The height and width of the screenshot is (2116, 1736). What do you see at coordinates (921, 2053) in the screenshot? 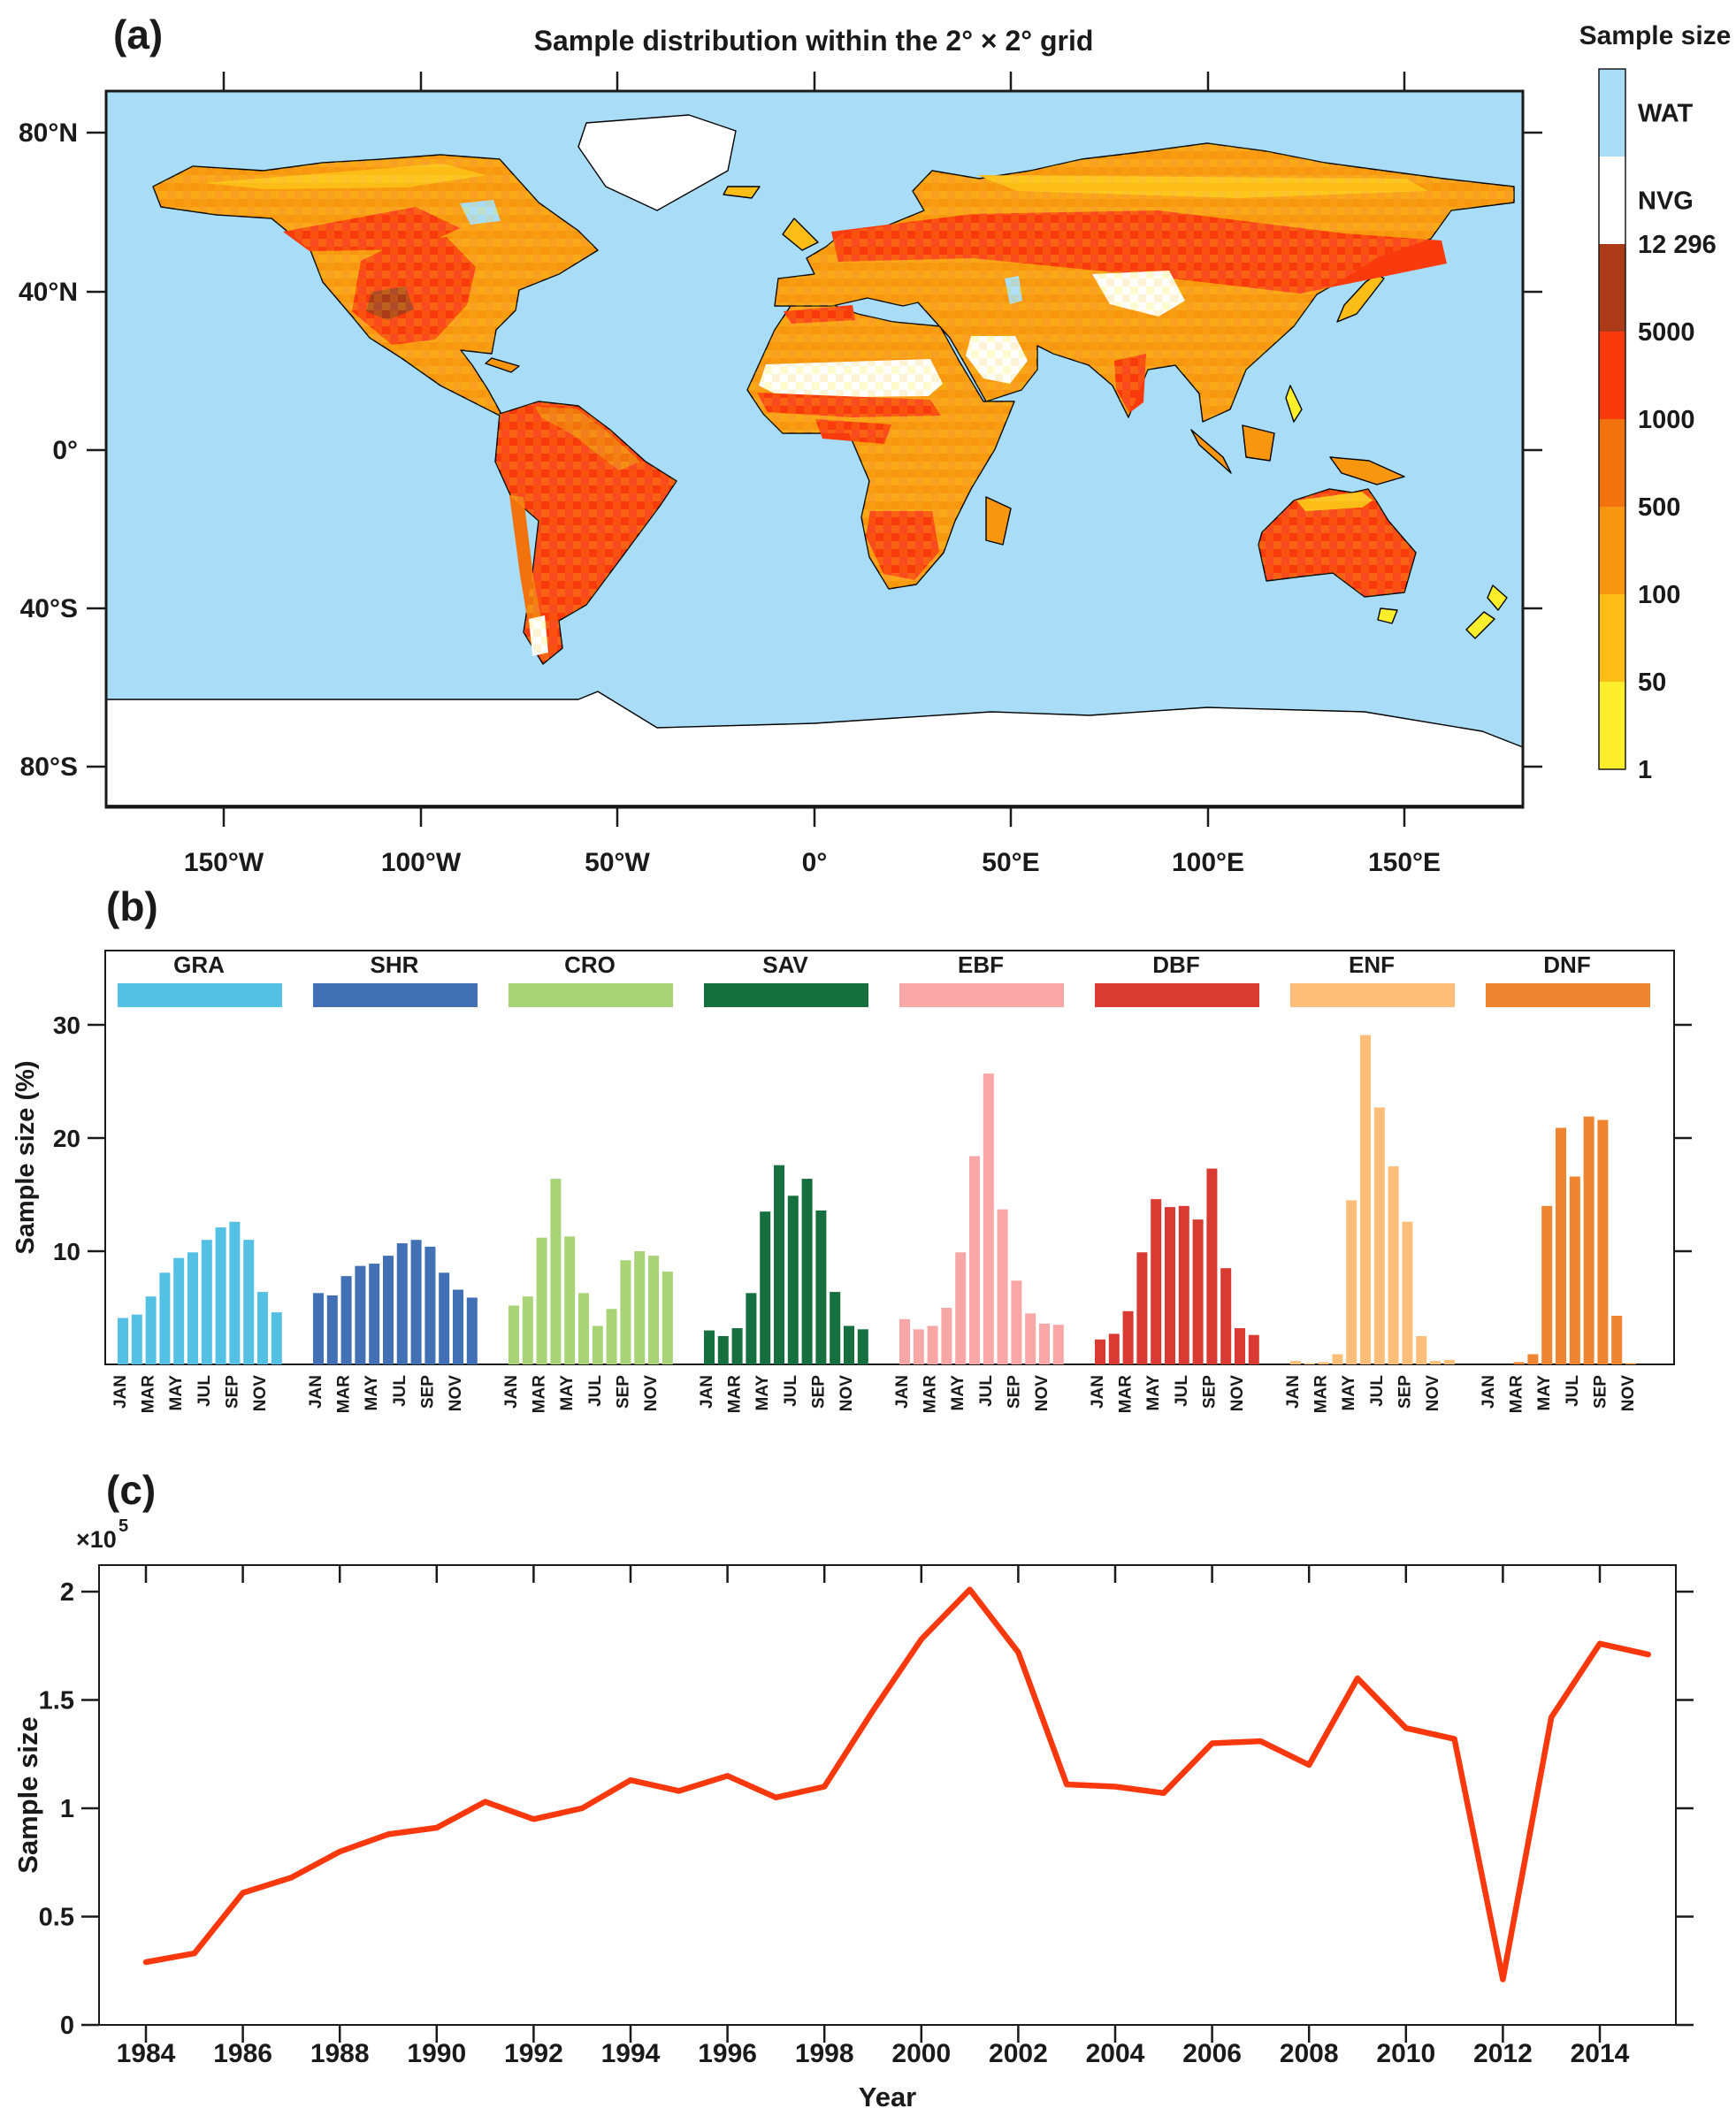
I see `year-tick-label: 2000` at bounding box center [921, 2053].